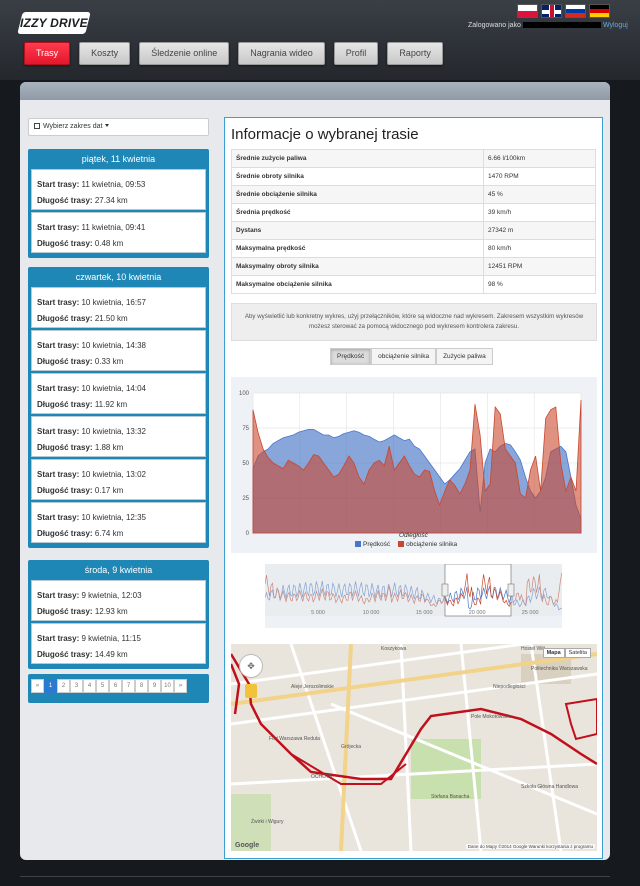 The image size is (640, 886). I want to click on stats-row: Dystans 27342 m, so click(413, 230).